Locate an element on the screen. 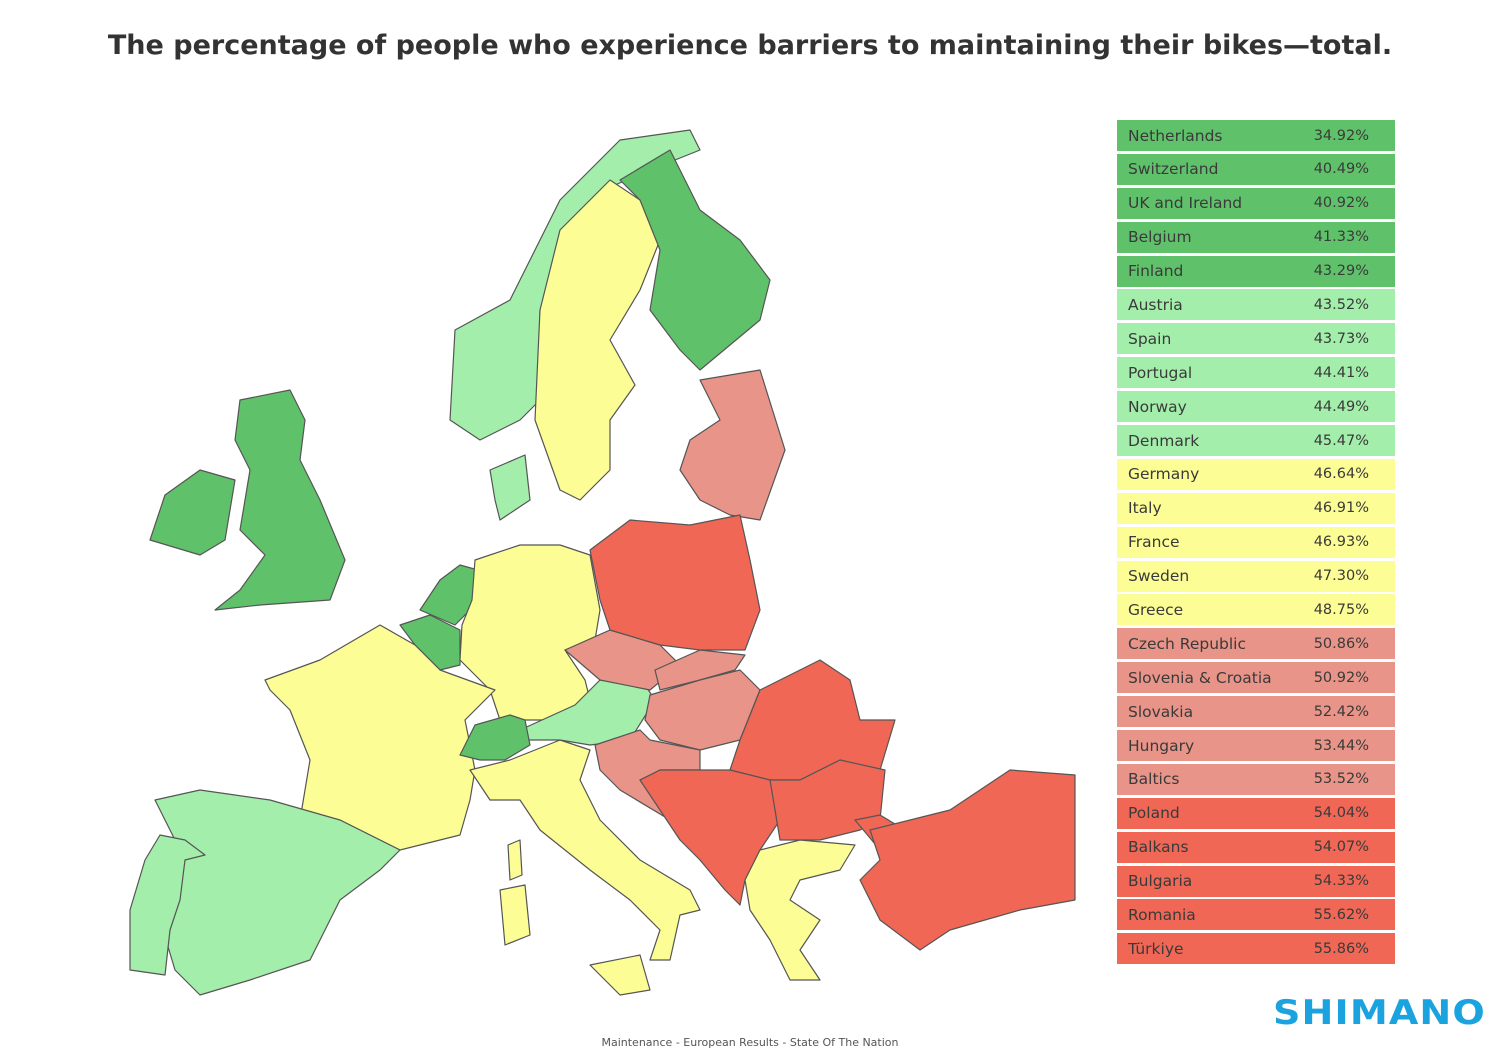 This screenshot has height=1060, width=1500. legend-row: Sweden 47.30% is located at coordinates (1256, 576).